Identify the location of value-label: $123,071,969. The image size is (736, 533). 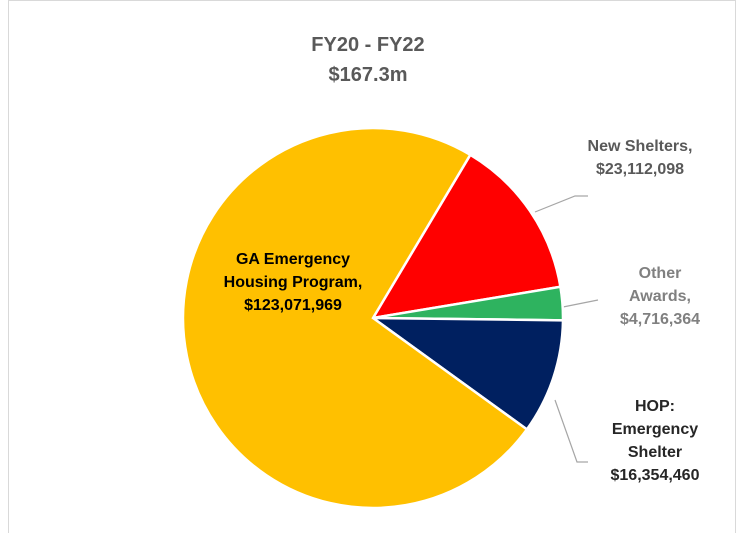
(293, 305).